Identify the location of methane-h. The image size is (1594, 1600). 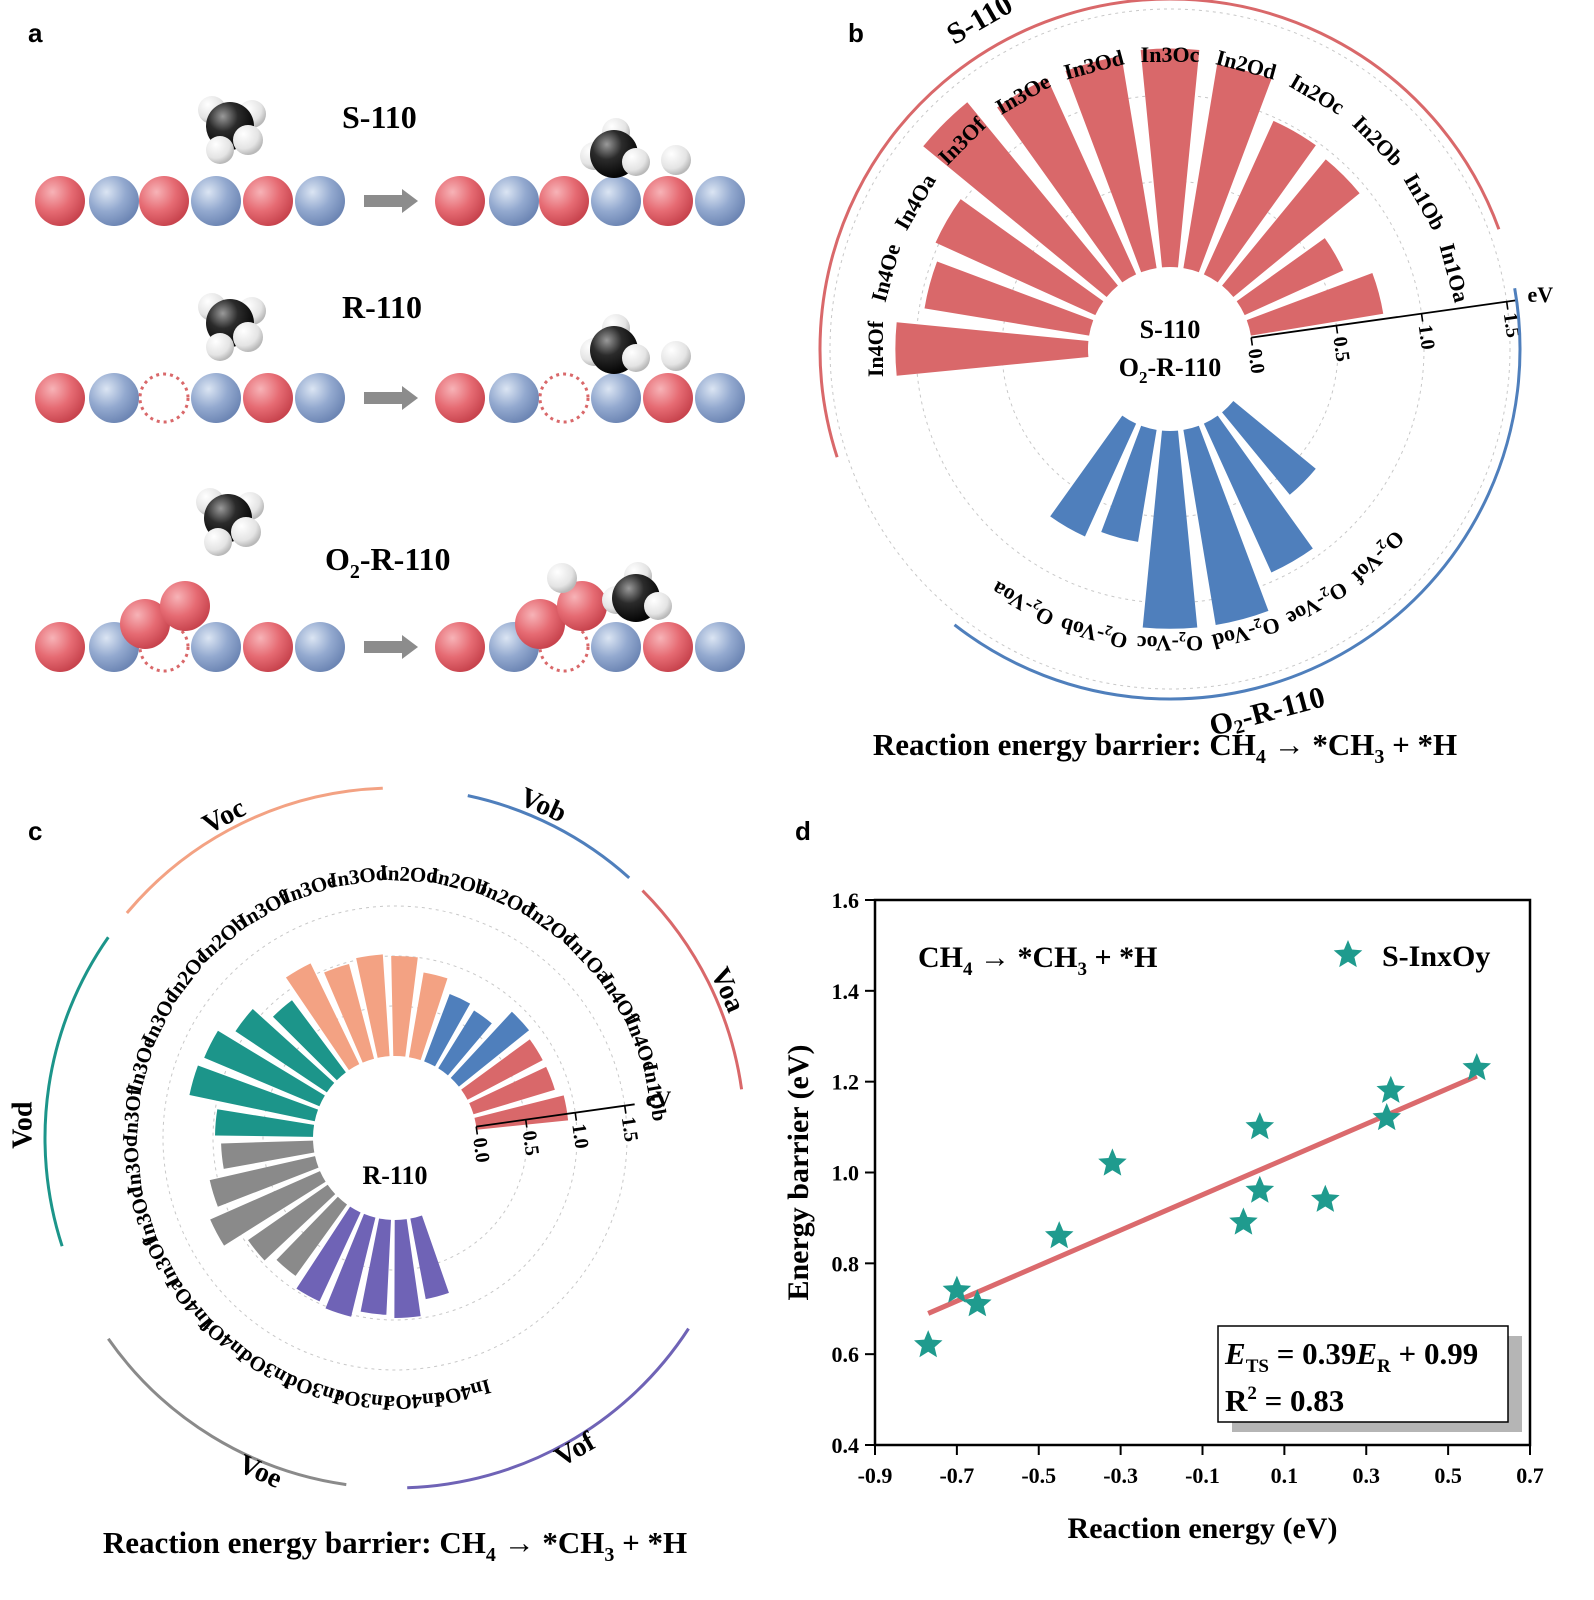
(220, 150).